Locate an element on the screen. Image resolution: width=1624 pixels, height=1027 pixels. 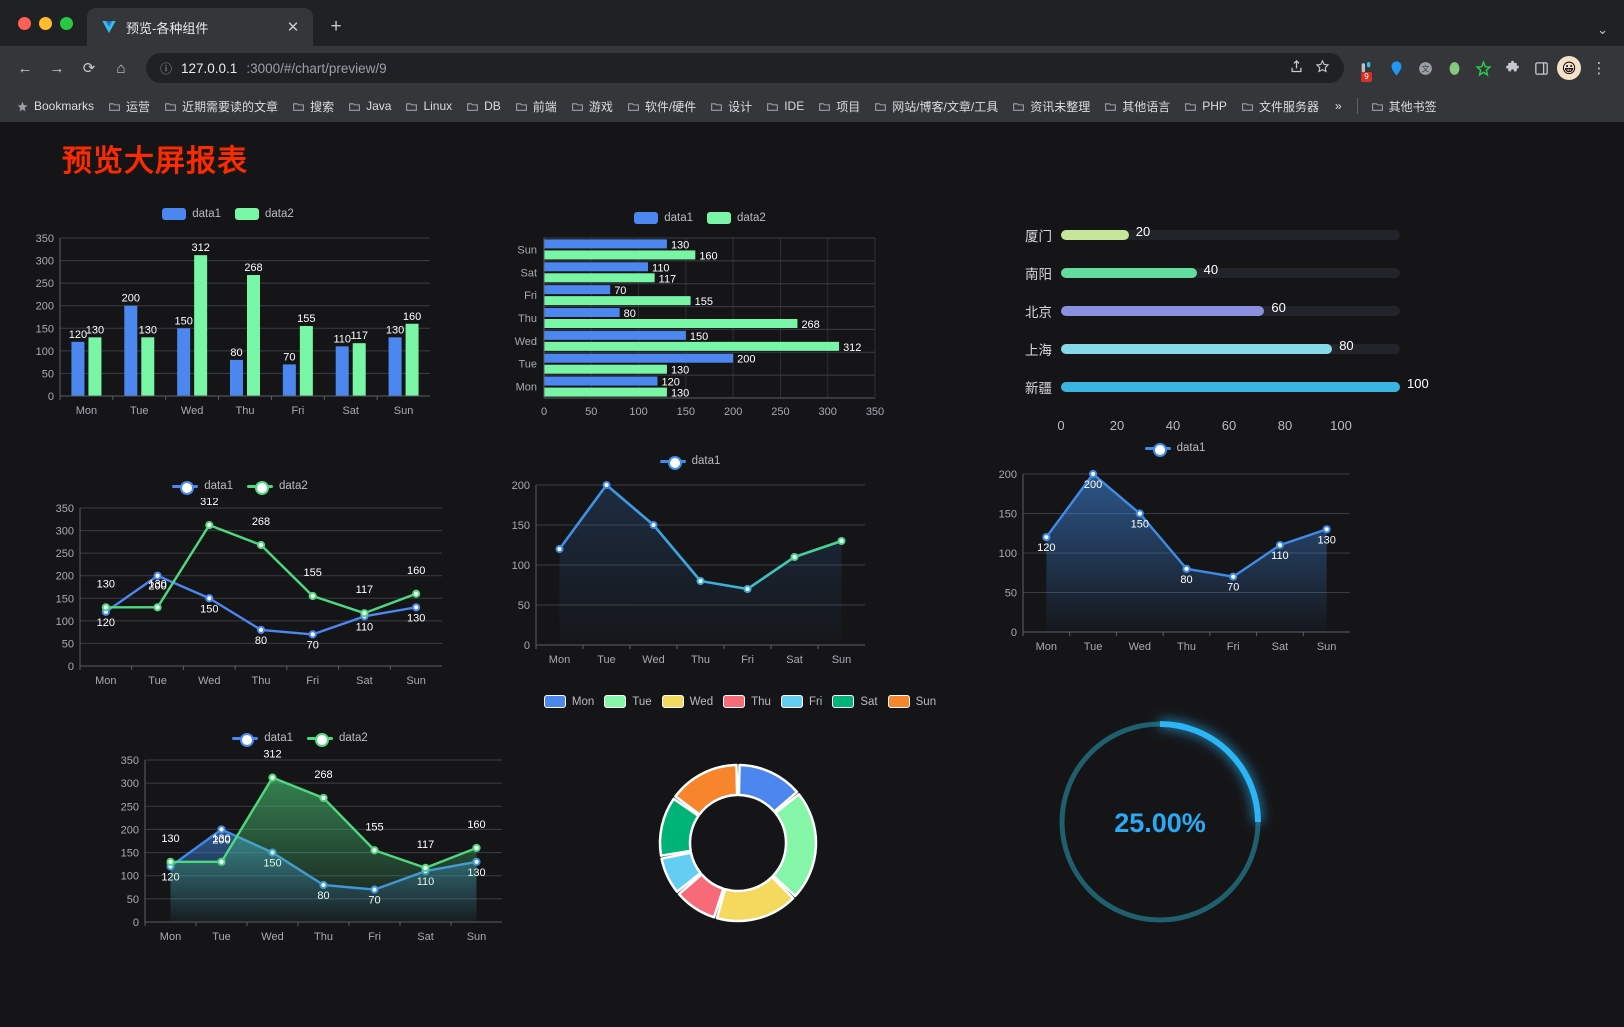
bookmark-label: 搜索 is located at coordinates (322, 106).